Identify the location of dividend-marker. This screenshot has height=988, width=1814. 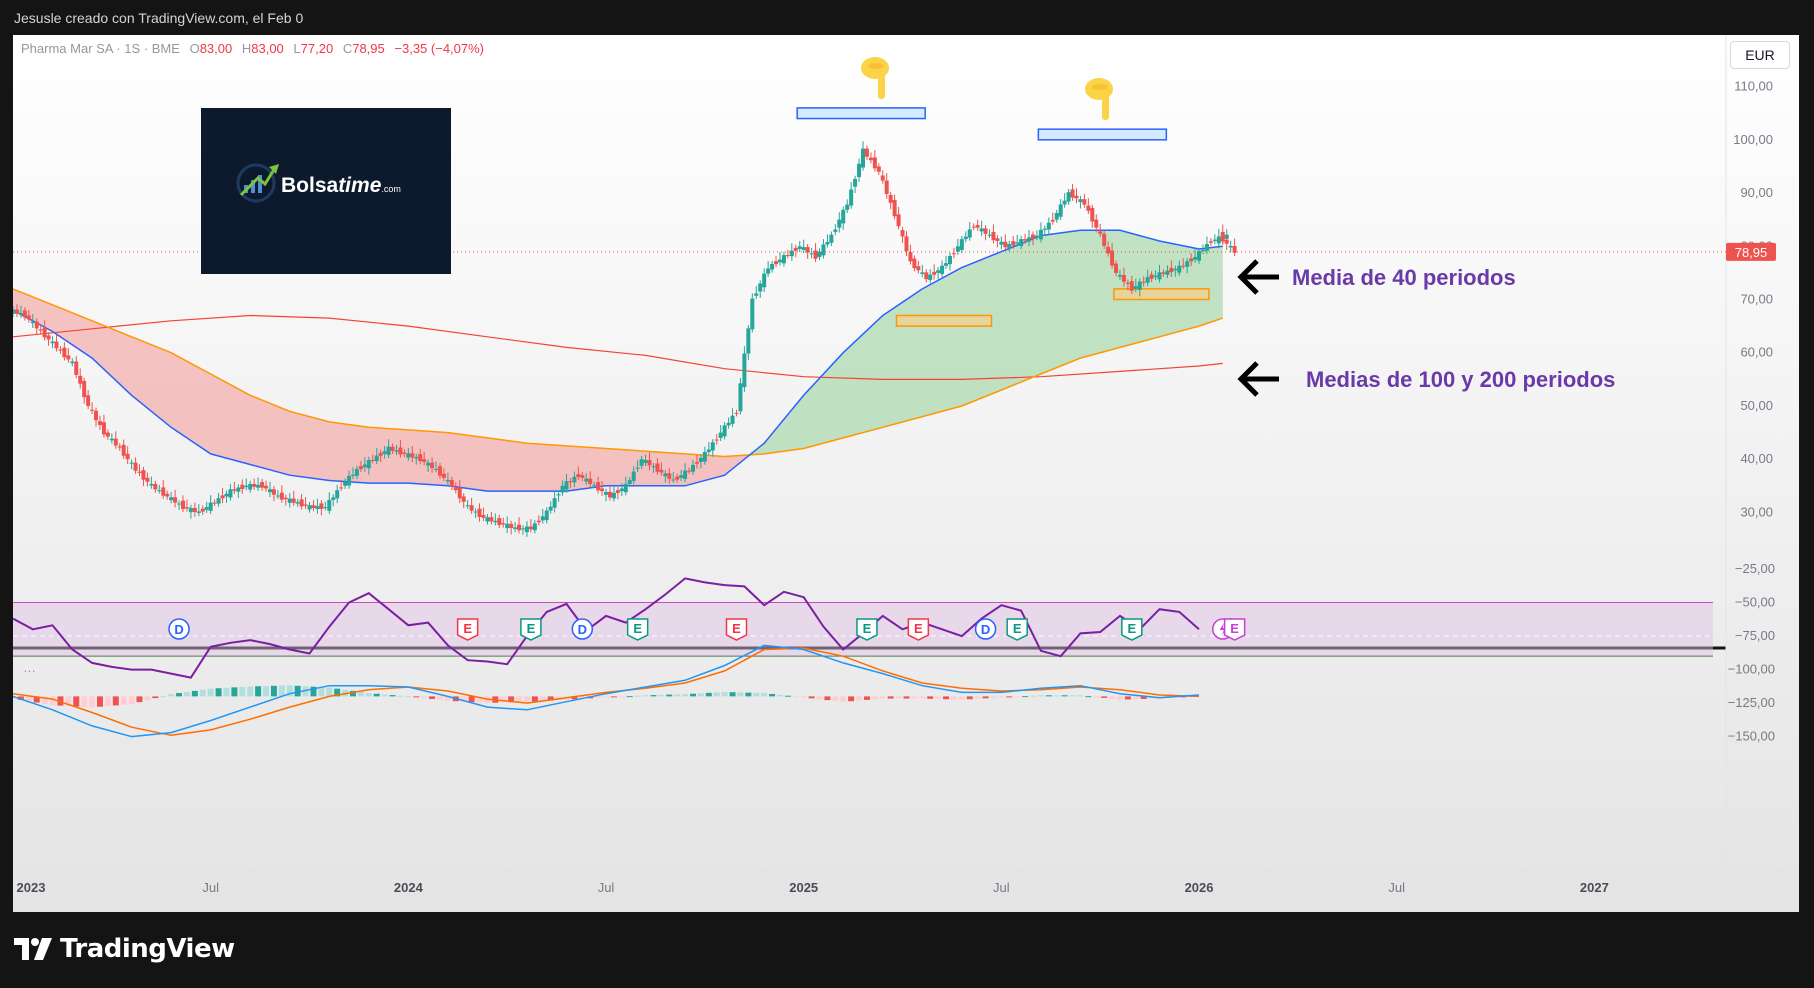
(179, 629).